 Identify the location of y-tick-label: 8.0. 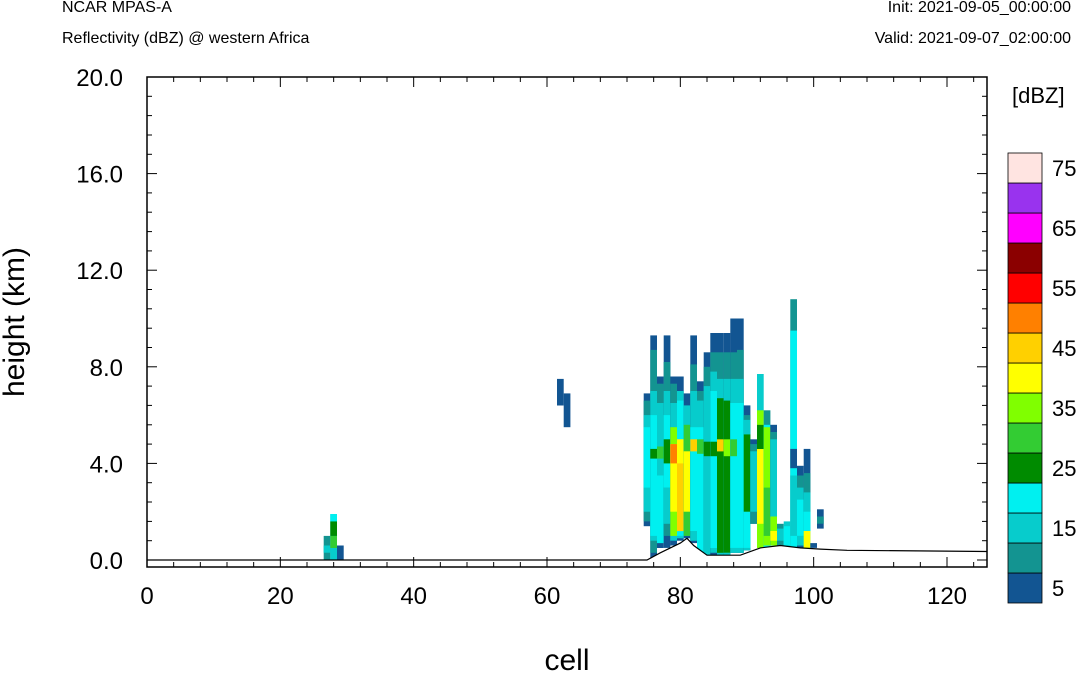
(106, 368).